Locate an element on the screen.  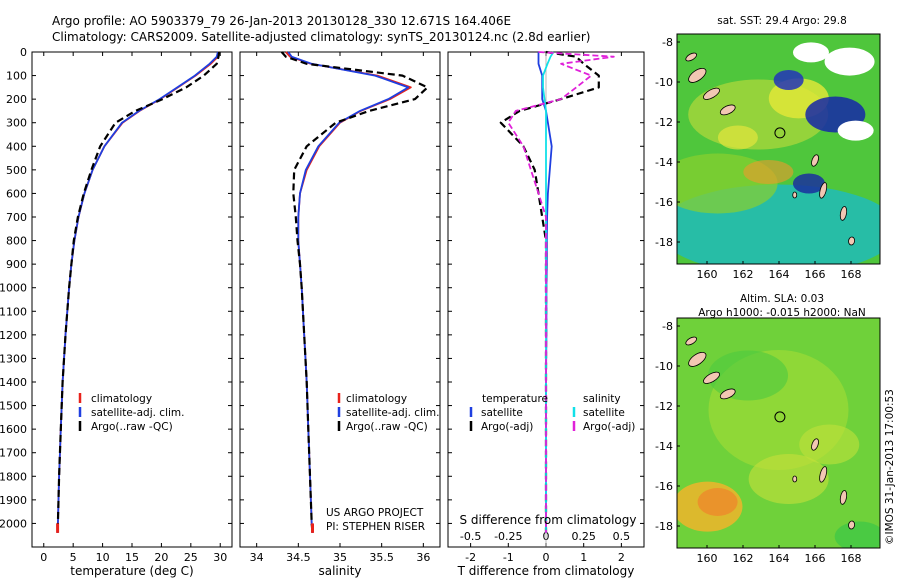
imos-credit: ©IMOS 31-Jan-2013 17:00:53 is located at coordinates (890, 467).